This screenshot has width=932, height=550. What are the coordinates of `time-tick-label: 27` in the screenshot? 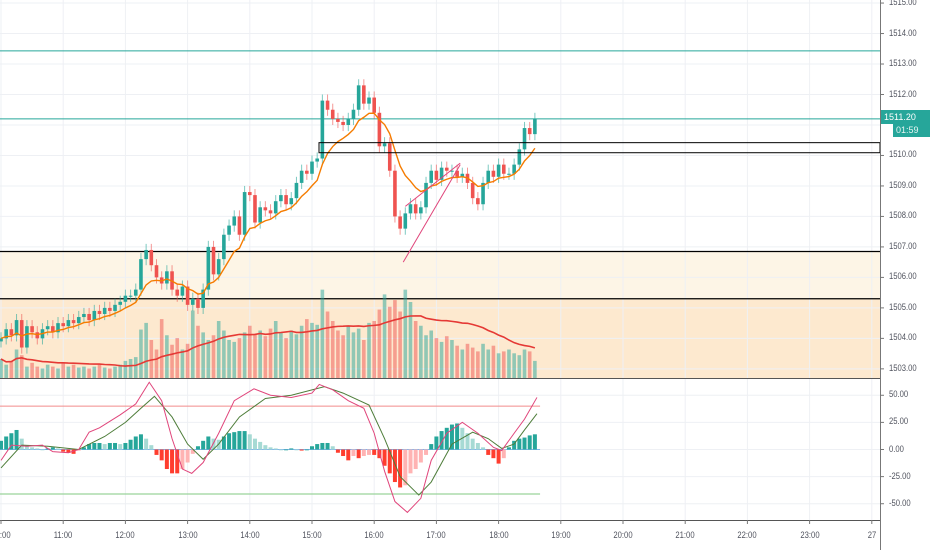 It's located at (872, 535).